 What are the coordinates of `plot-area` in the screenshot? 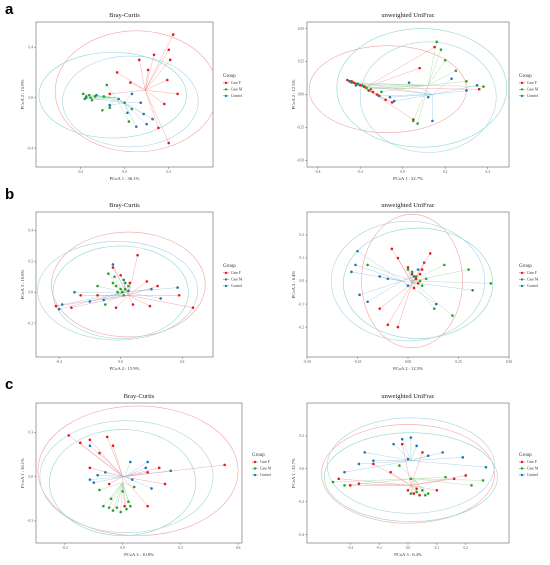 It's located at (412, 281).